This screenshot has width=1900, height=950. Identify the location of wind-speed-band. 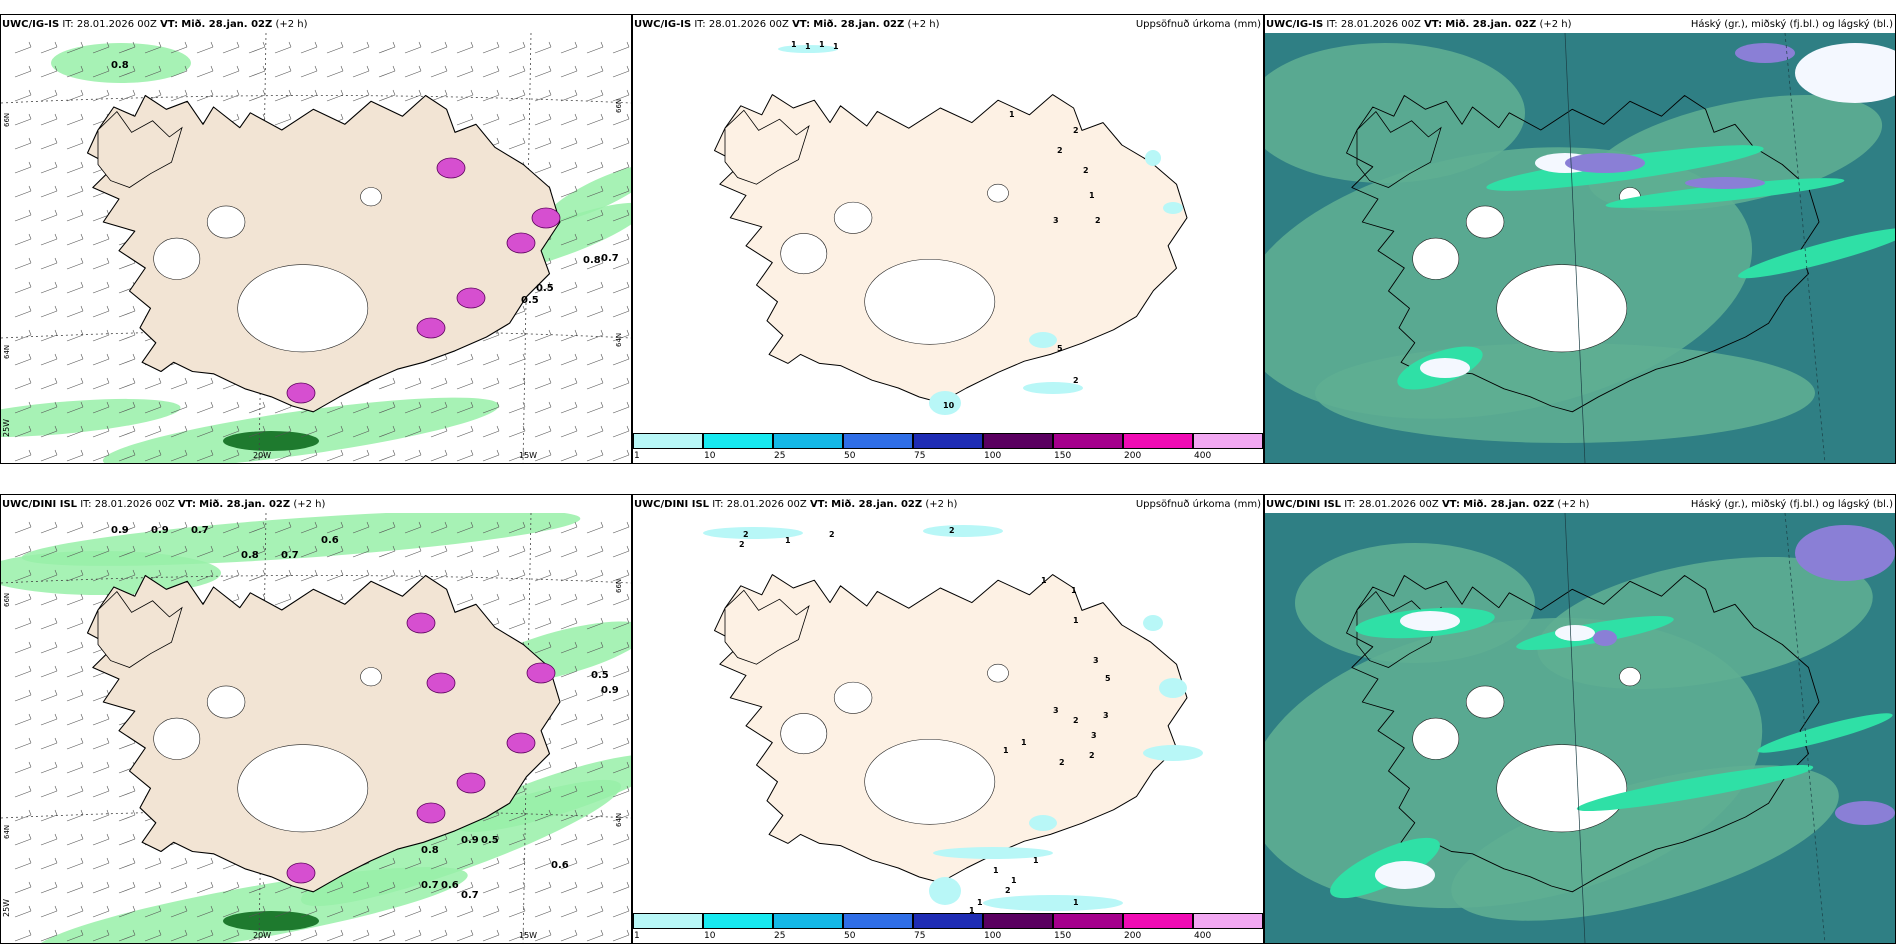
(588, 193).